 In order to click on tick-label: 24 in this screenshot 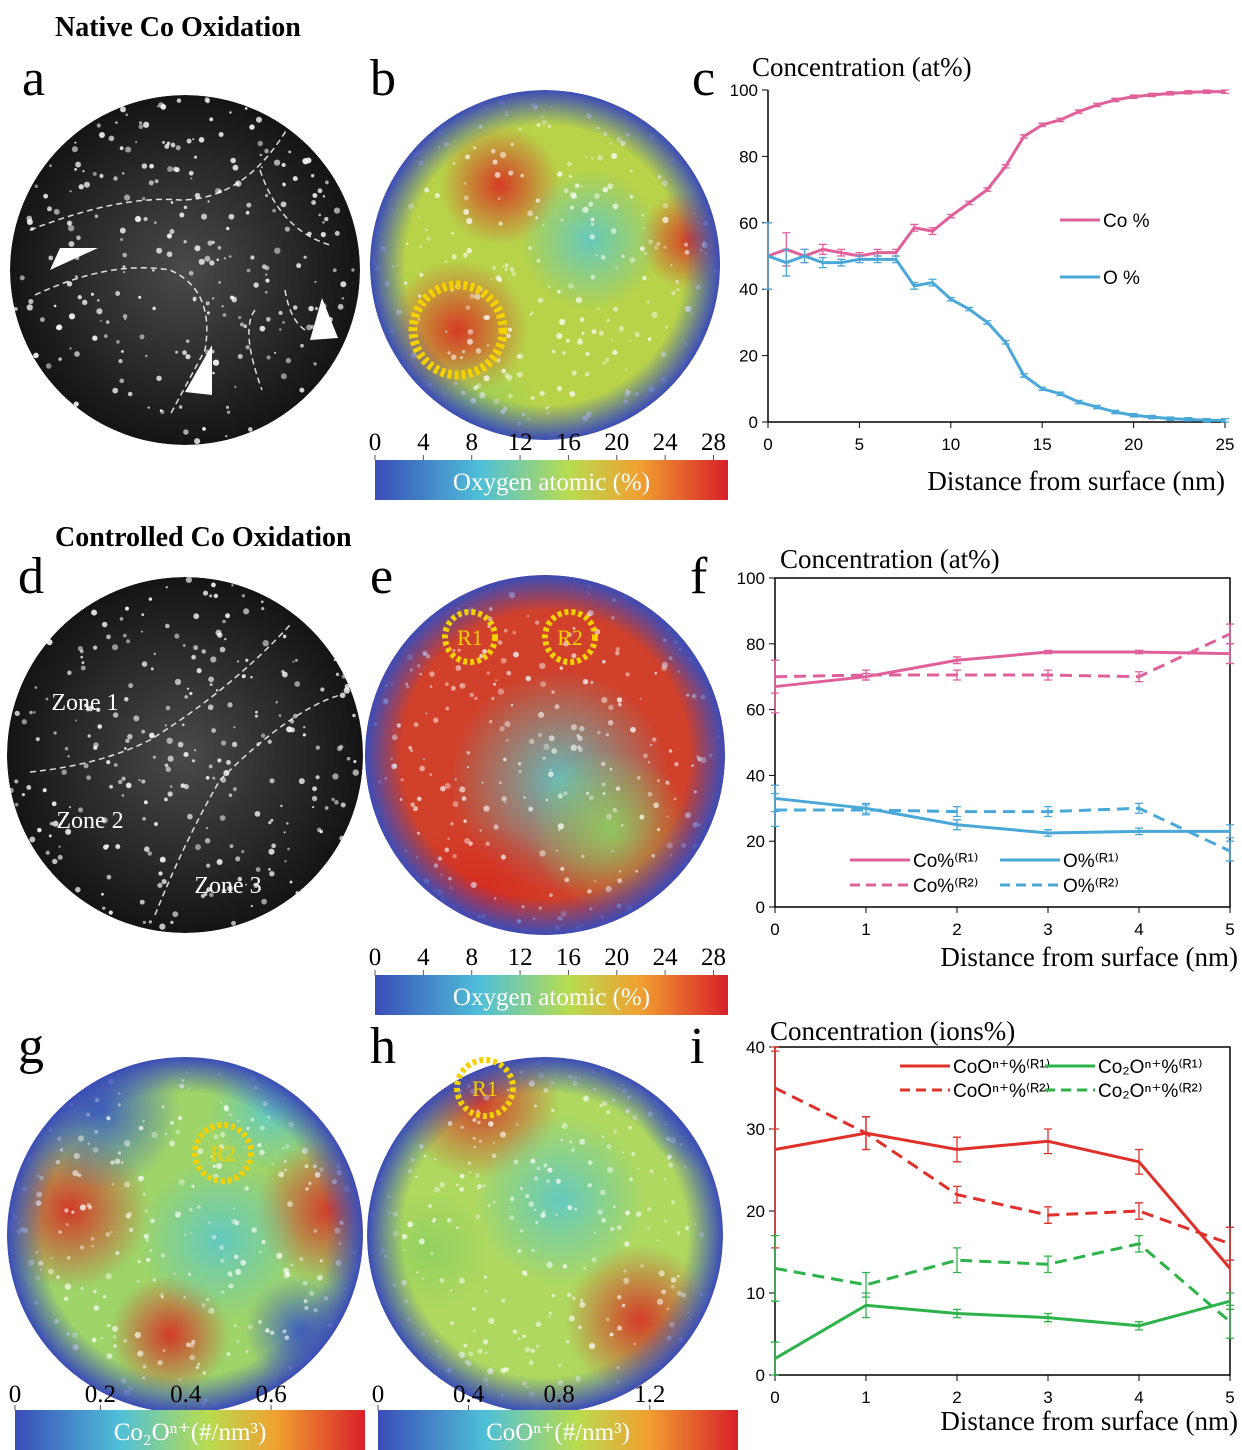, I will do `click(666, 442)`.